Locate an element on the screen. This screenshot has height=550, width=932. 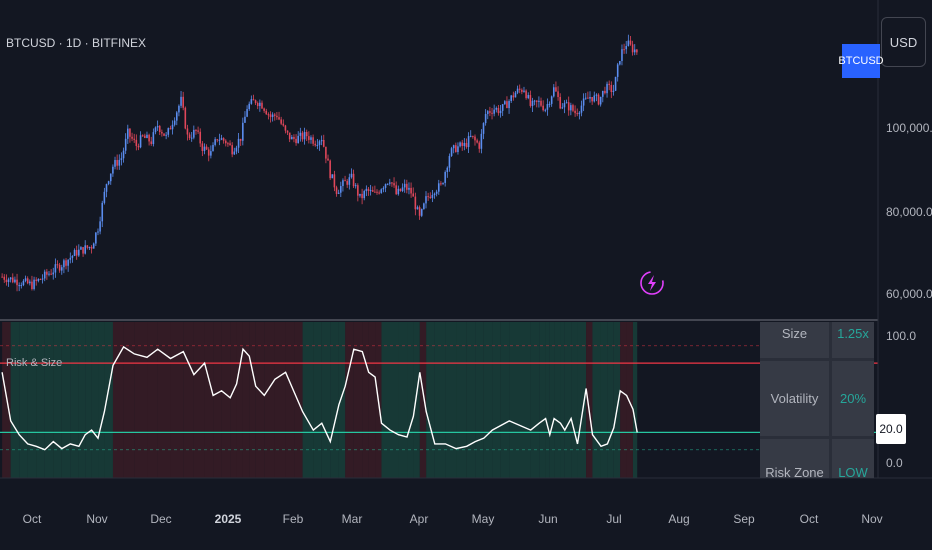
time-label-year: 2025 is located at coordinates (228, 519).